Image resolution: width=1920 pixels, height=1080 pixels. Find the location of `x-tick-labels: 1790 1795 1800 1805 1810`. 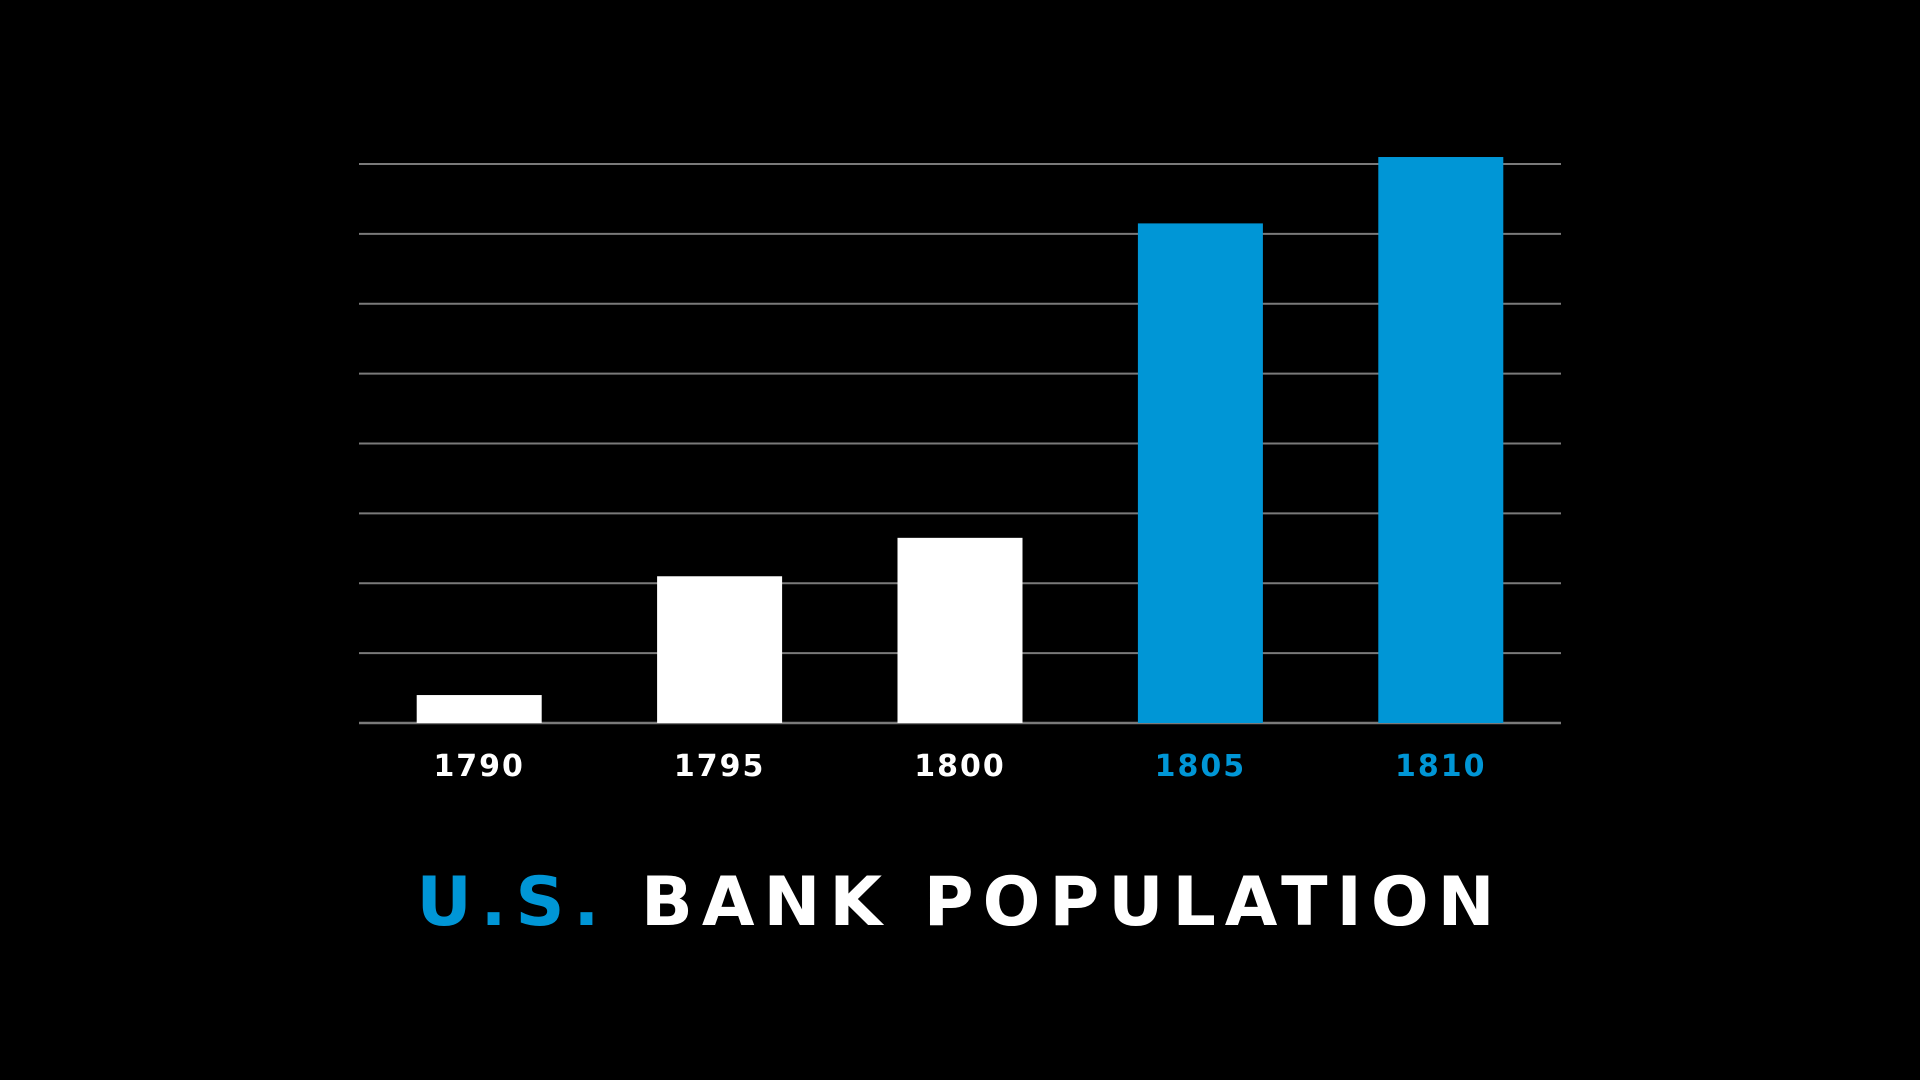

x-tick-labels: 1790 1795 1800 1805 1810 is located at coordinates (960, 766).